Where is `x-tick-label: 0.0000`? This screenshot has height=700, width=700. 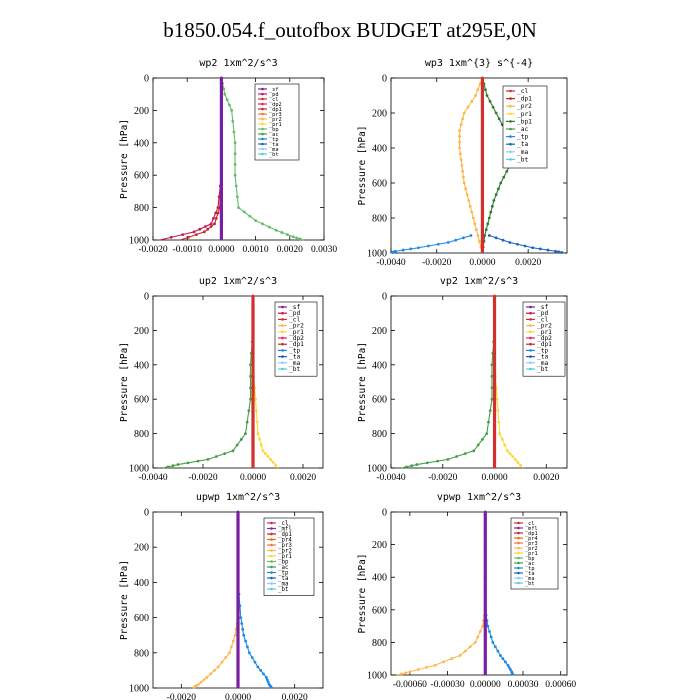 x-tick-label: 0.0000 is located at coordinates (482, 263).